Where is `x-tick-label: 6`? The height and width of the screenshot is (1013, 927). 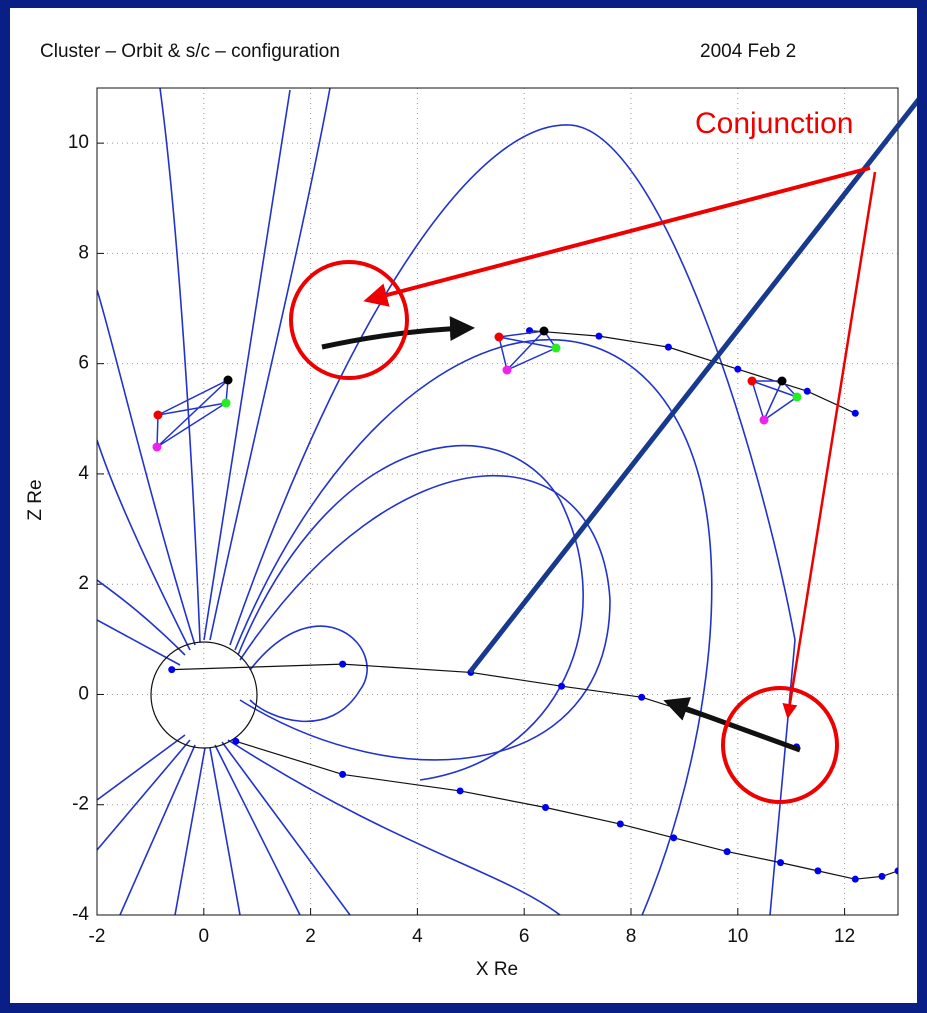
x-tick-label: 6 is located at coordinates (524, 936).